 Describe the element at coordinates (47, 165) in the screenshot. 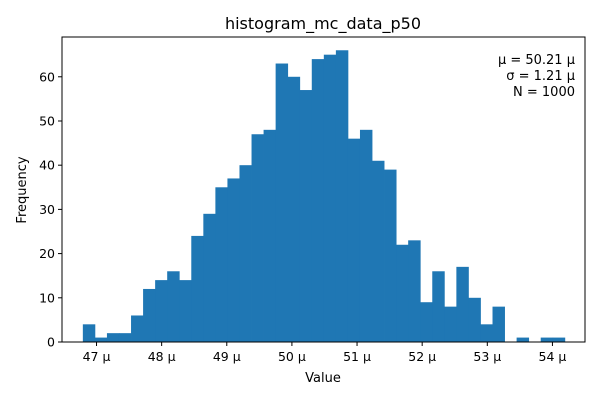

I see `y-tick-label: 40` at that location.